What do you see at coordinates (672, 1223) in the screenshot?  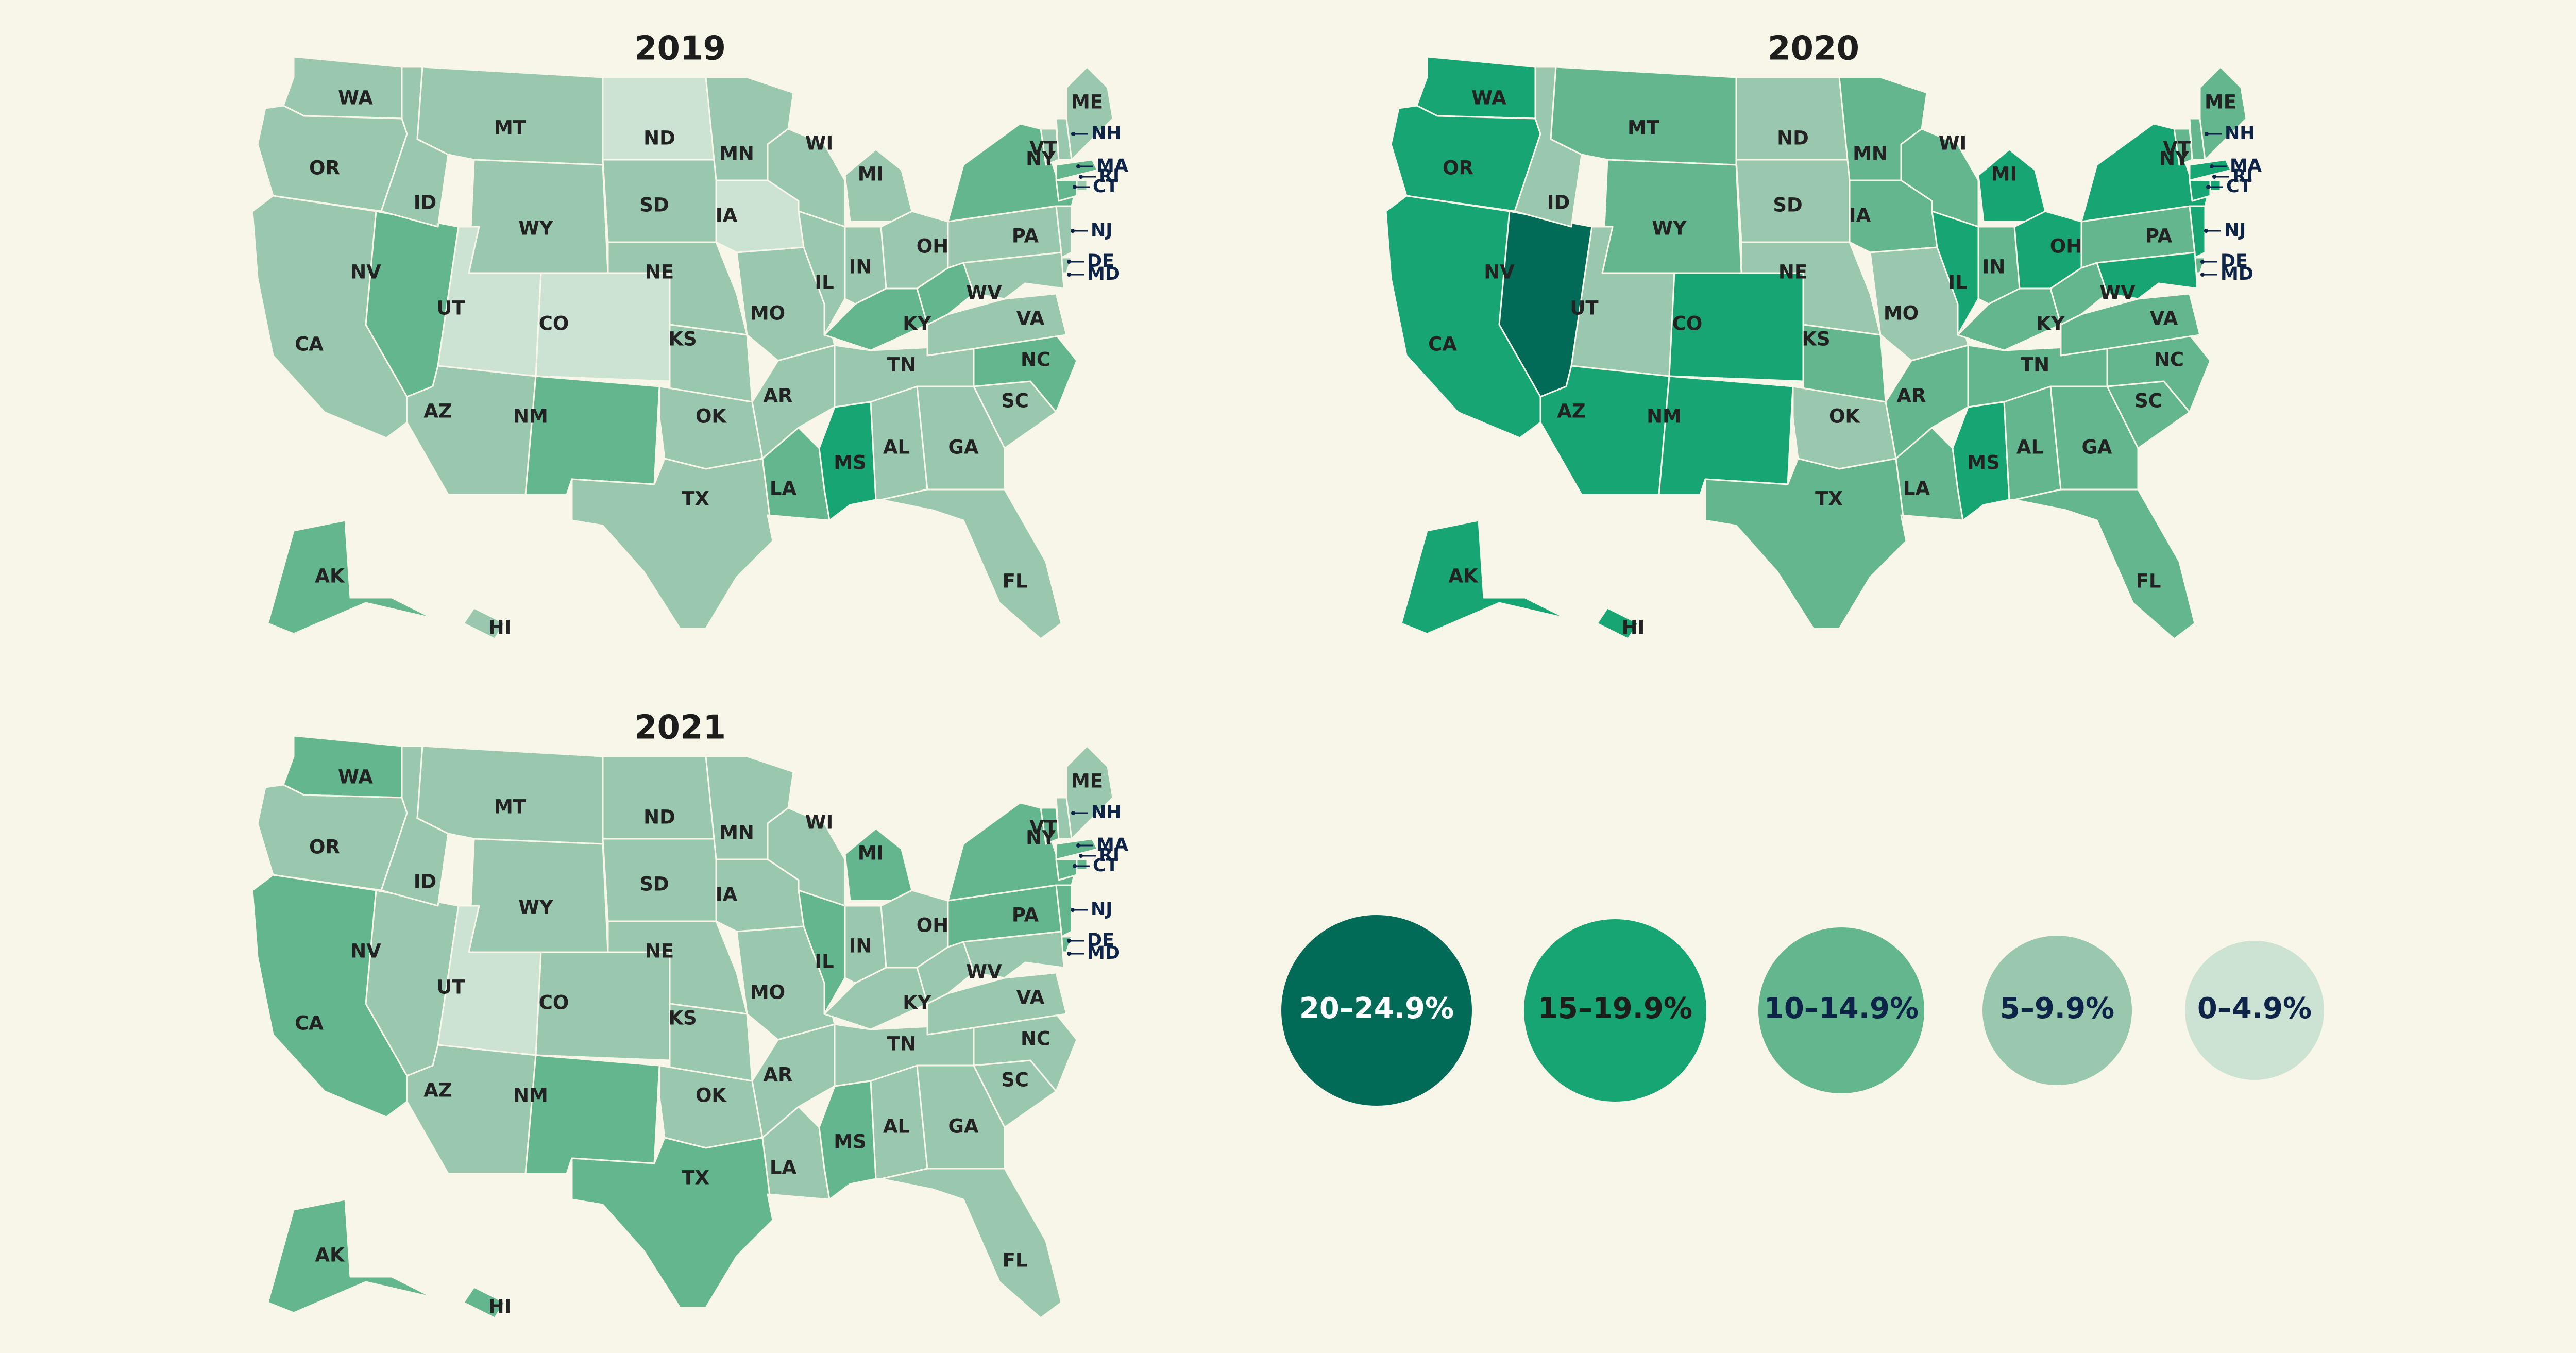 I see `state-tx` at bounding box center [672, 1223].